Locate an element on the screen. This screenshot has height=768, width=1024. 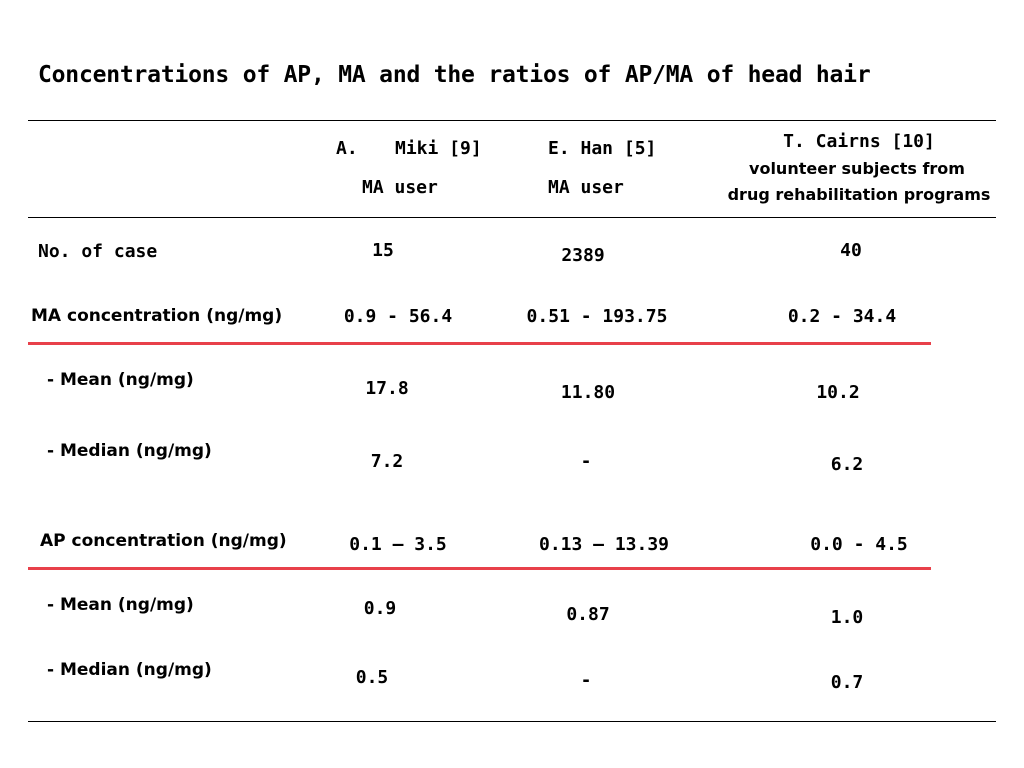
row-ap-mean-col1: 0.9 is located at coordinates (380, 608).